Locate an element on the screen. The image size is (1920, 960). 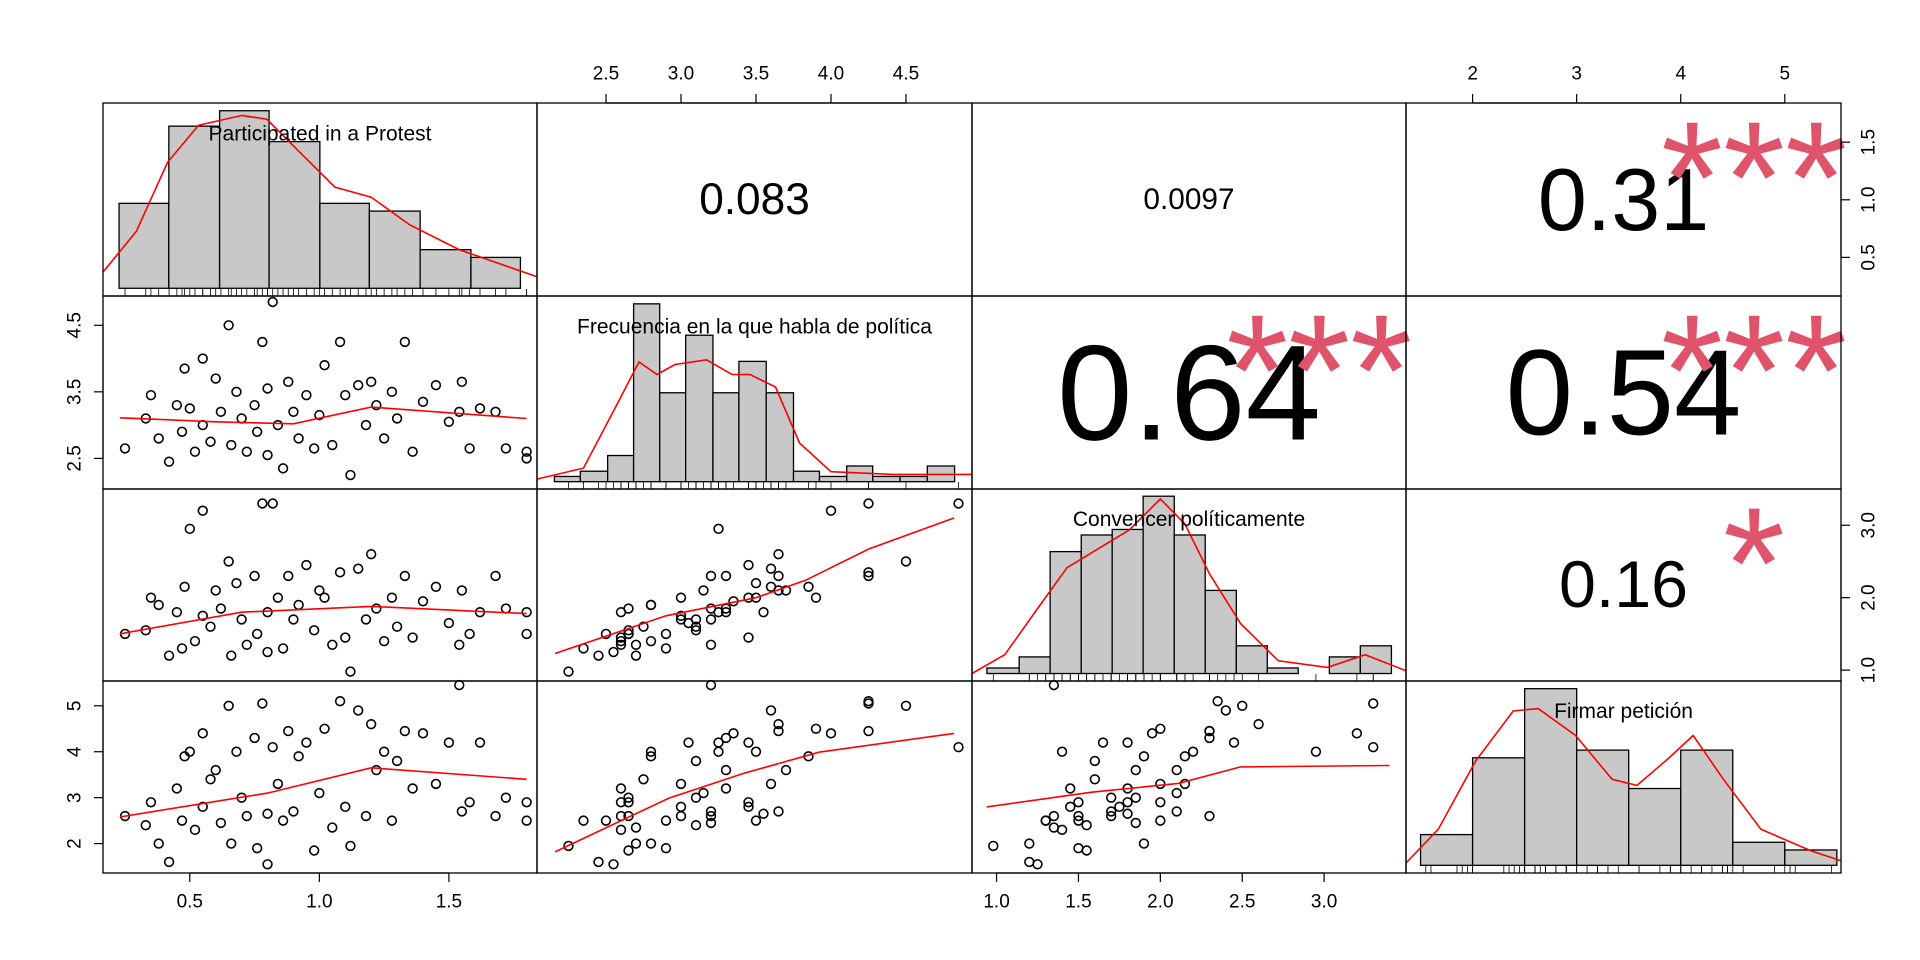
x-tick-label: 3.0 is located at coordinates (681, 74).